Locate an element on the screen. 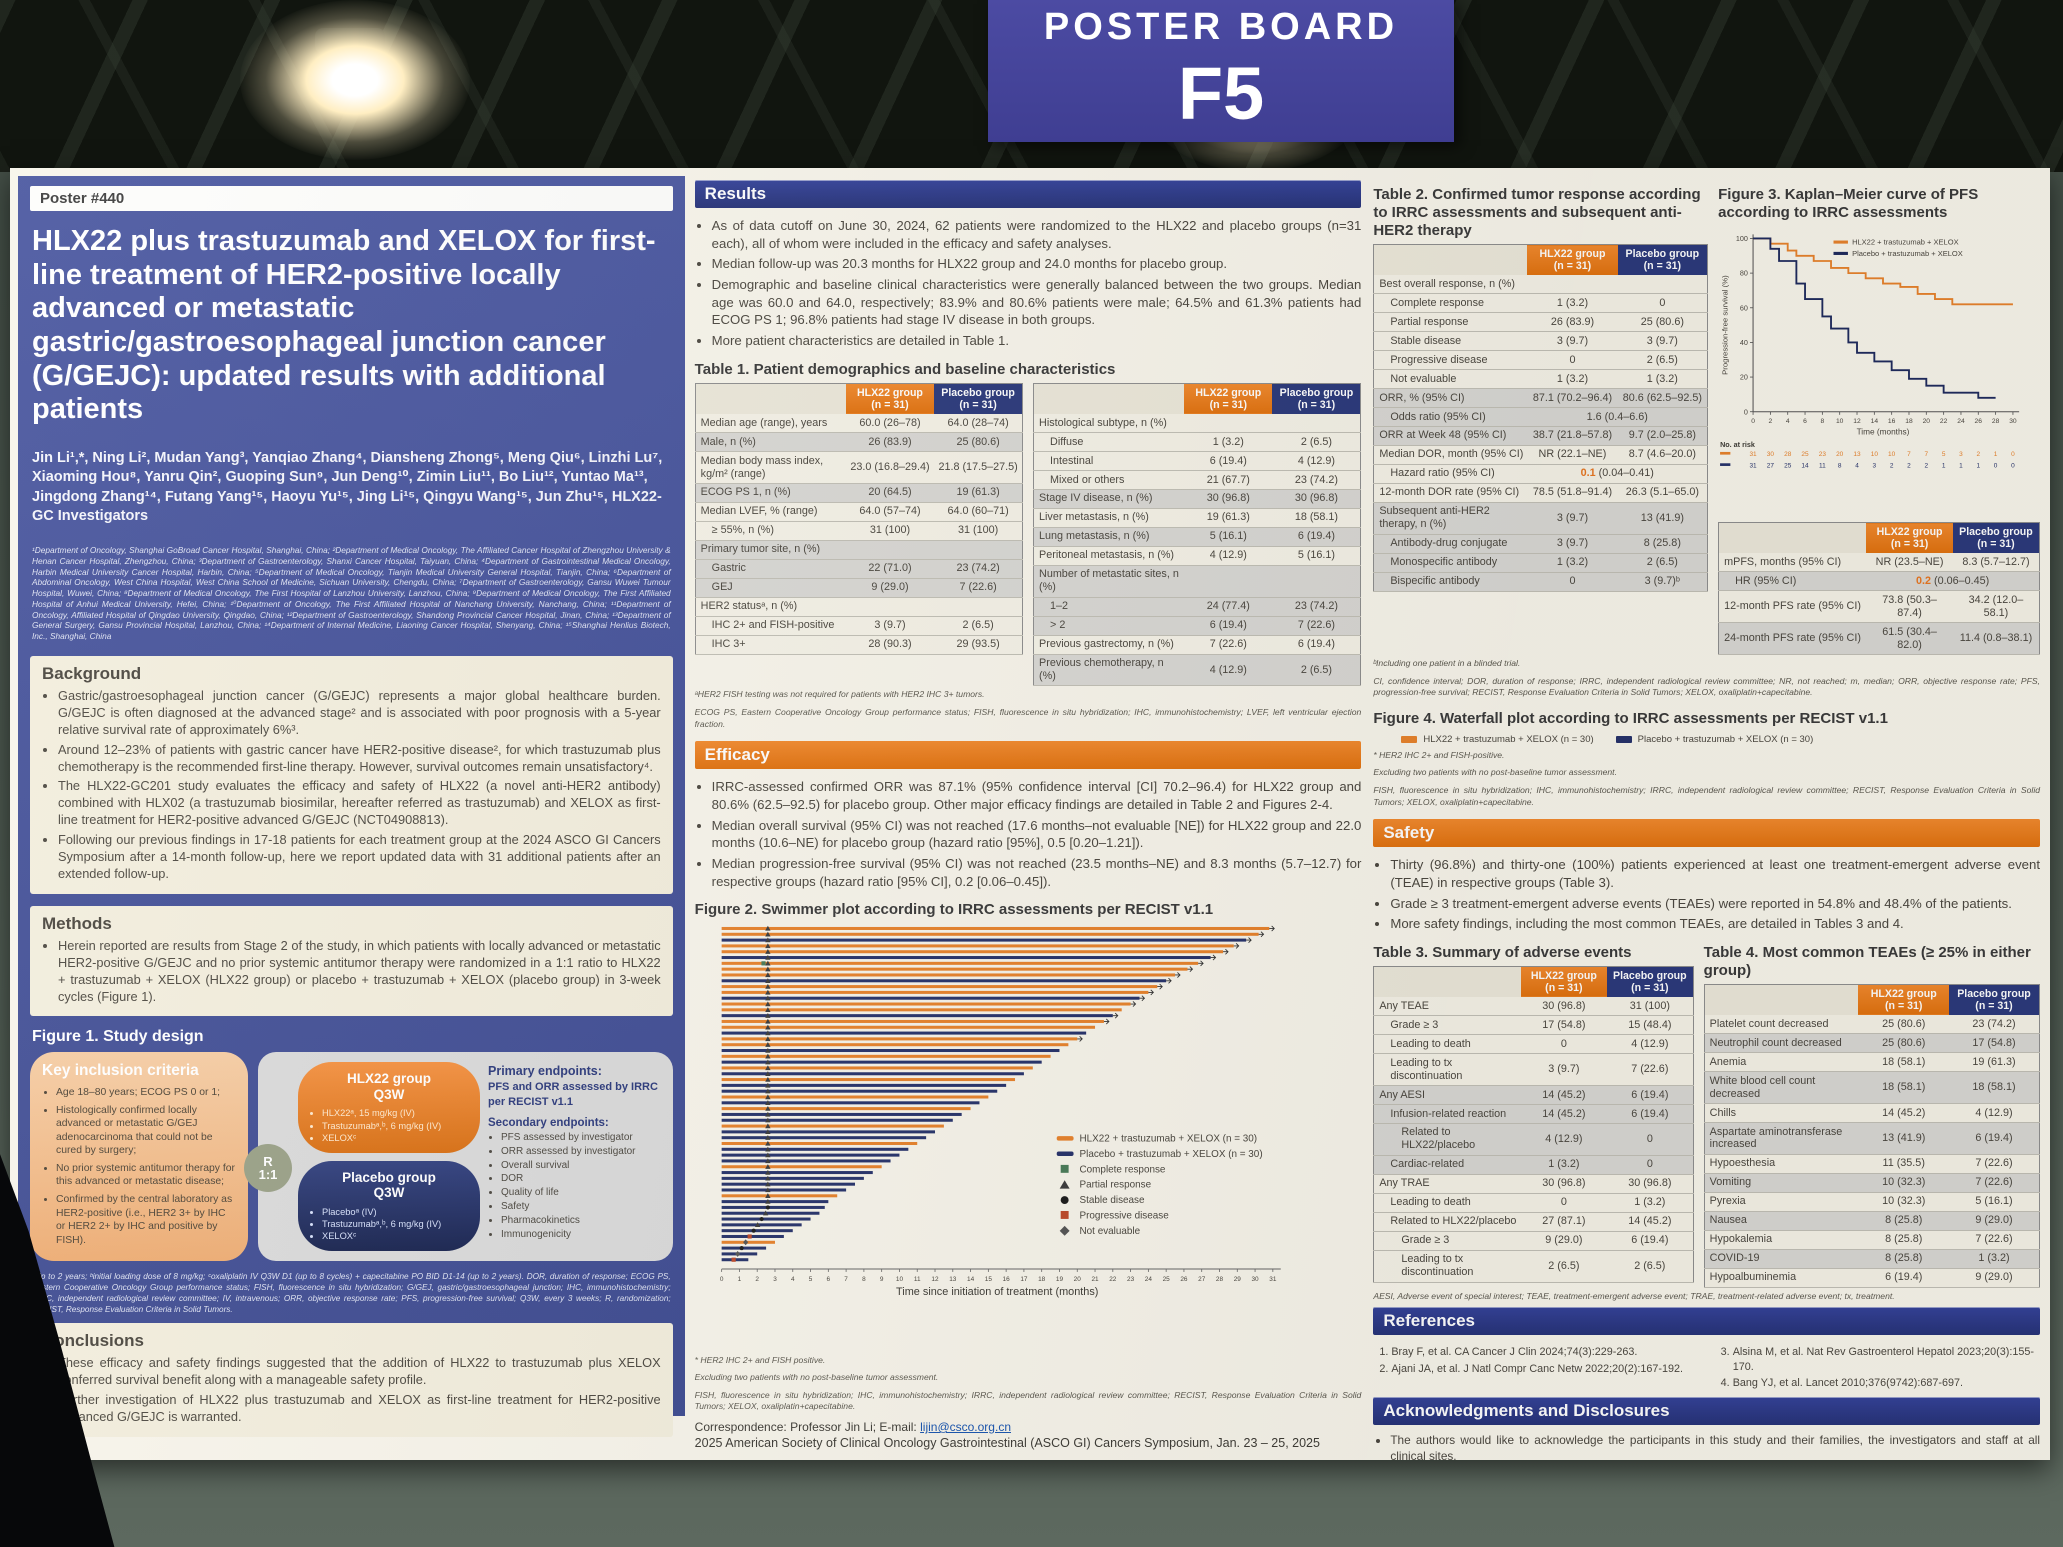 The height and width of the screenshot is (1547, 2063). hlx22-value: 25 (80.6) is located at coordinates (1903, 1043).